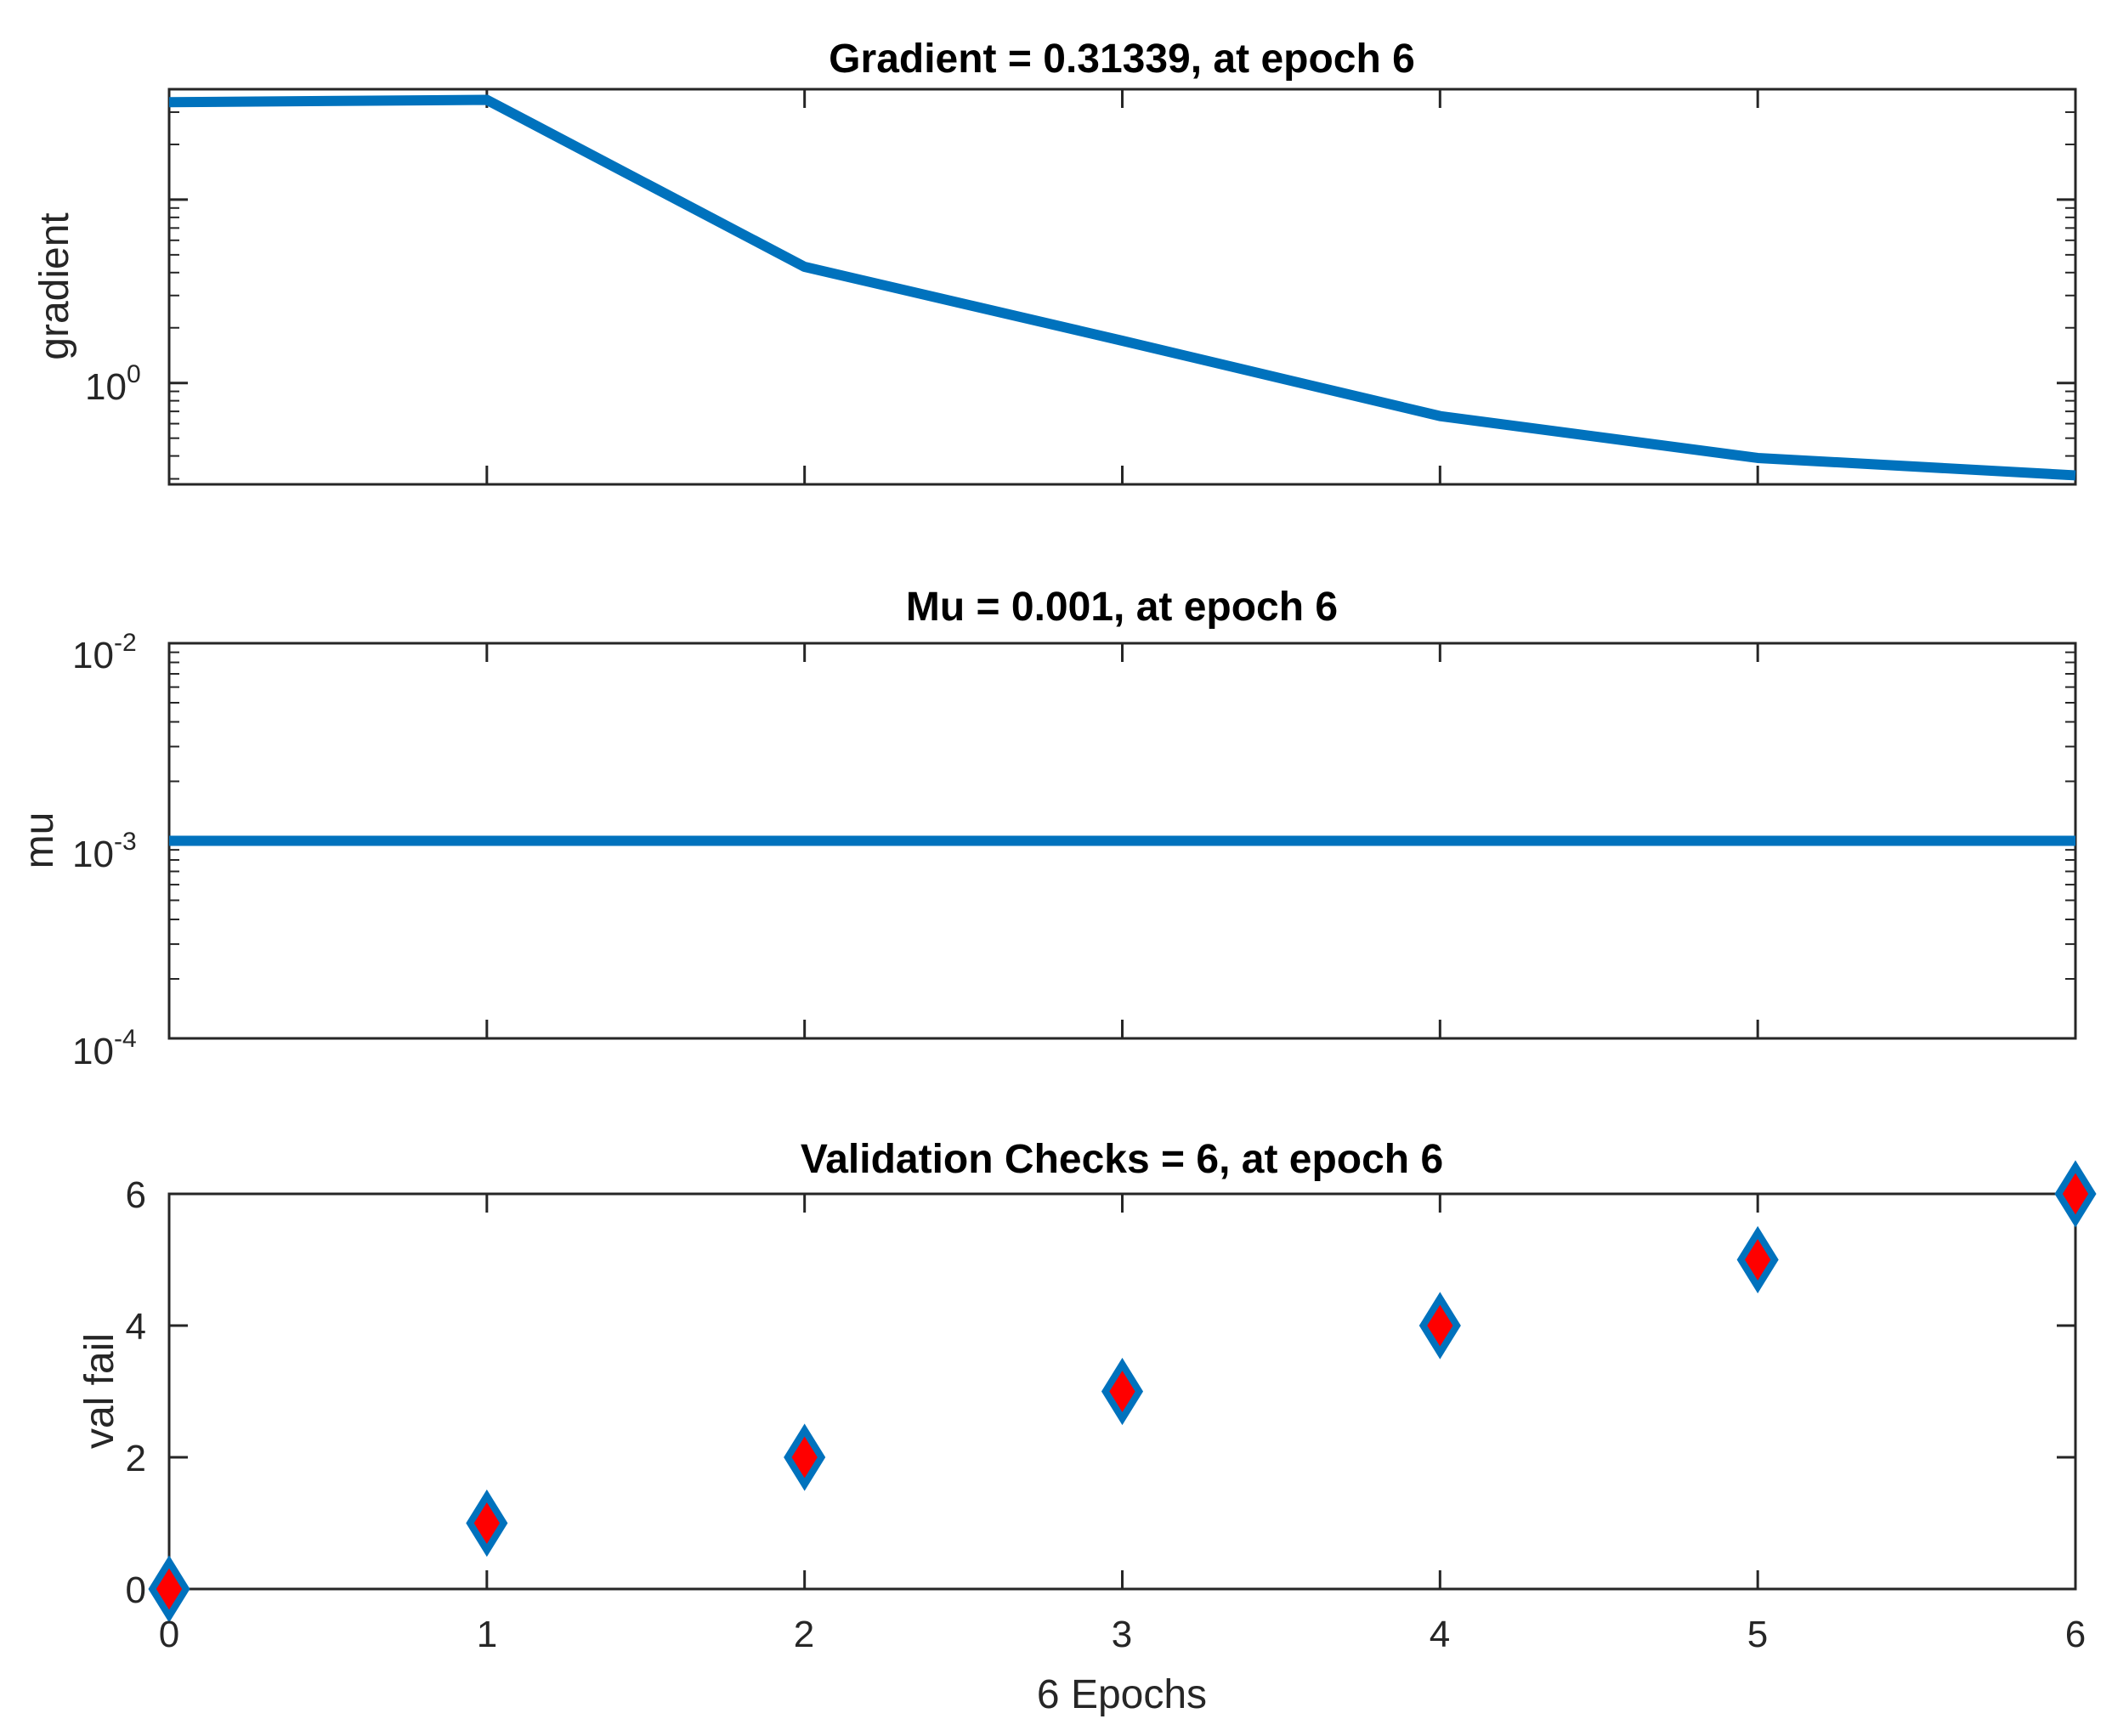 The width and height of the screenshot is (2112, 1736). I want to click on xtick-label-5: 5, so click(1757, 1635).